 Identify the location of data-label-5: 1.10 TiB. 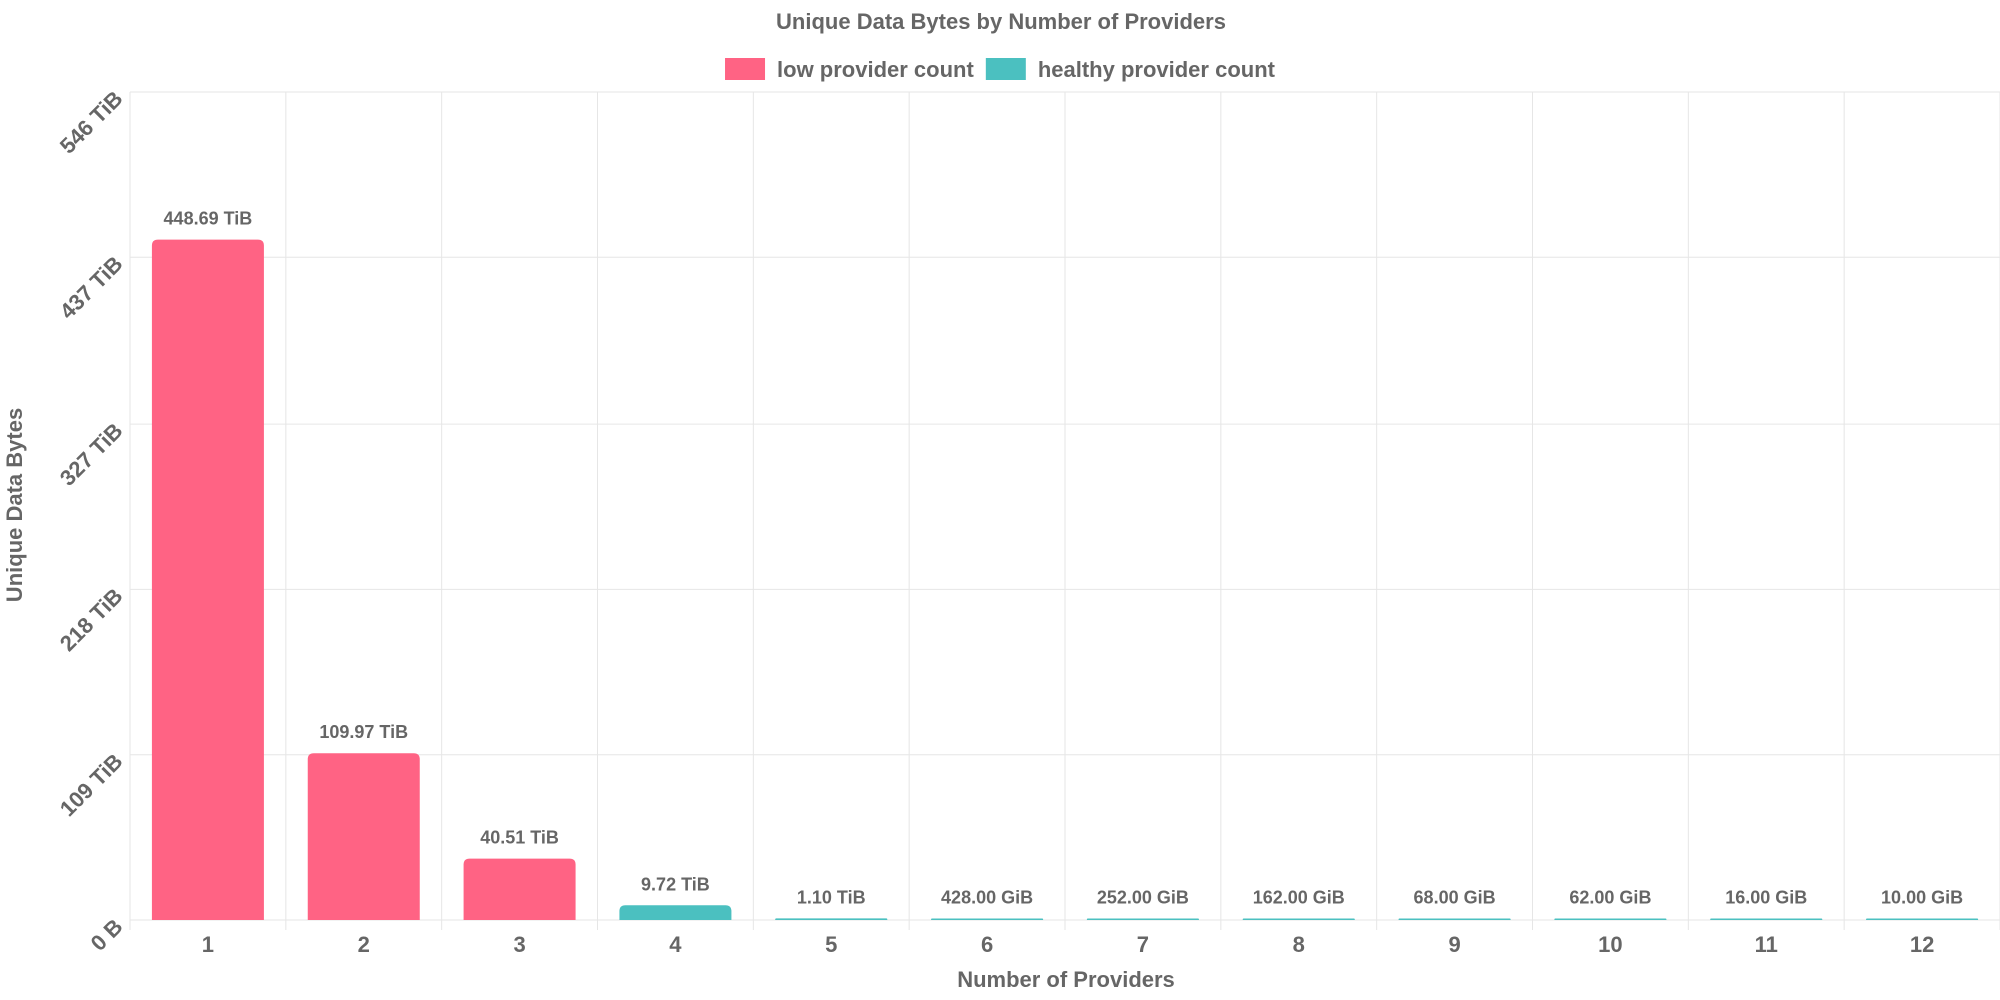
(831, 897).